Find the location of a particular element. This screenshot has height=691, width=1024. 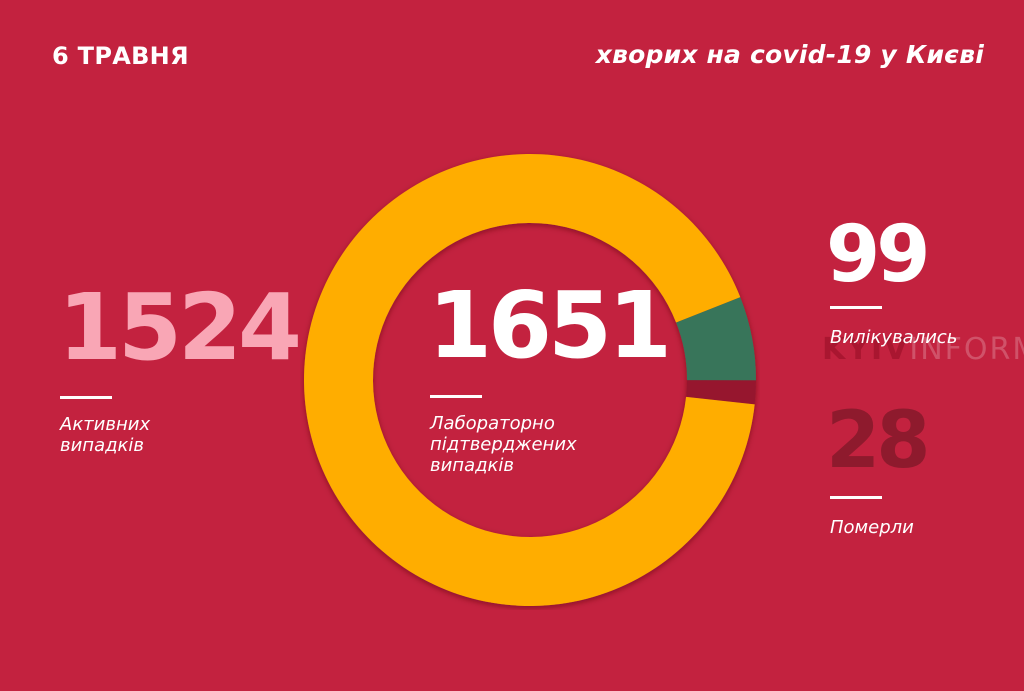

active-cases-value: 1524 is located at coordinates (180, 327).